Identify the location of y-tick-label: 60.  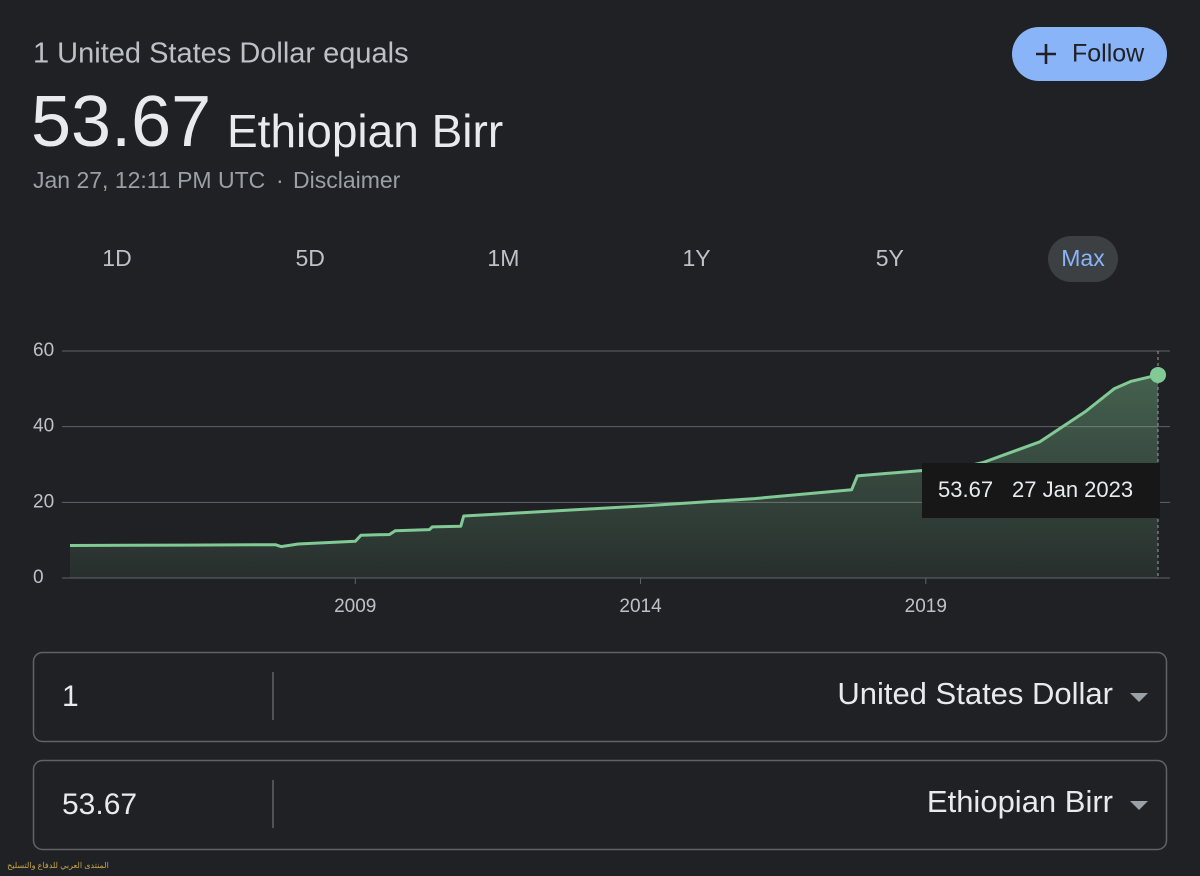
(43, 350).